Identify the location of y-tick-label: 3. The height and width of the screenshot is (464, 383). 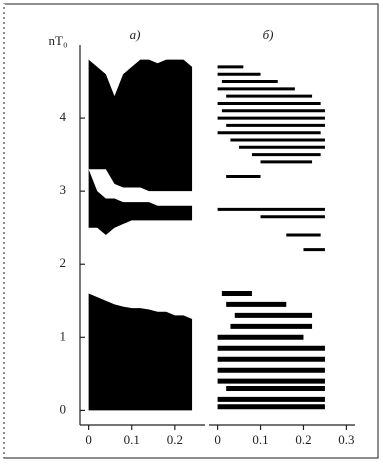
(63, 189).